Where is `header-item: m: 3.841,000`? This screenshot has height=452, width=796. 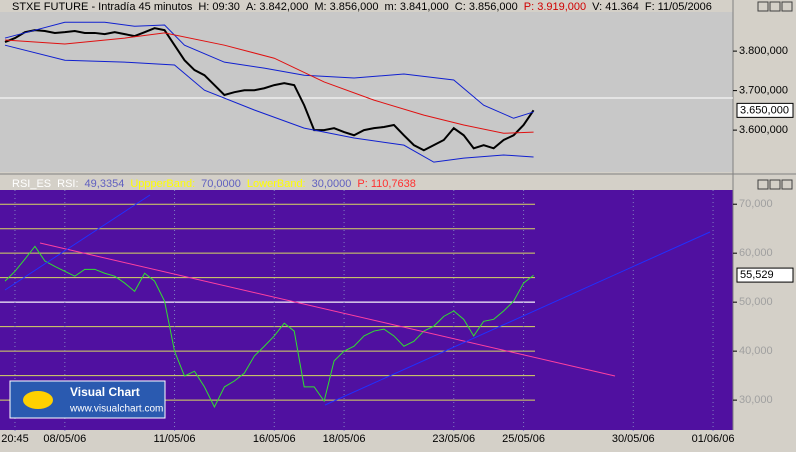 header-item: m: 3.841,000 is located at coordinates (417, 7).